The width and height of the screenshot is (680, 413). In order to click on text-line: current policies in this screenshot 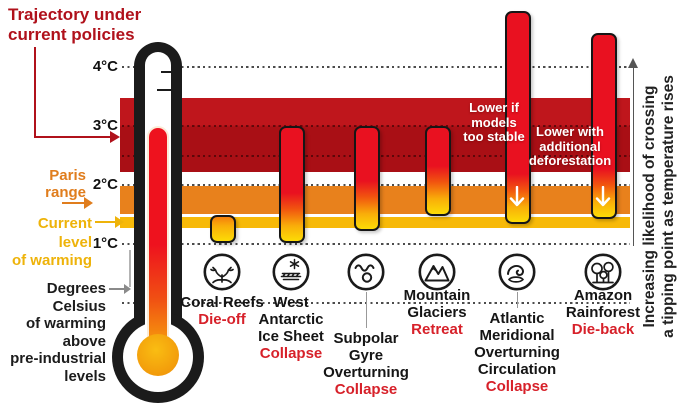, I will do `click(71, 34)`.